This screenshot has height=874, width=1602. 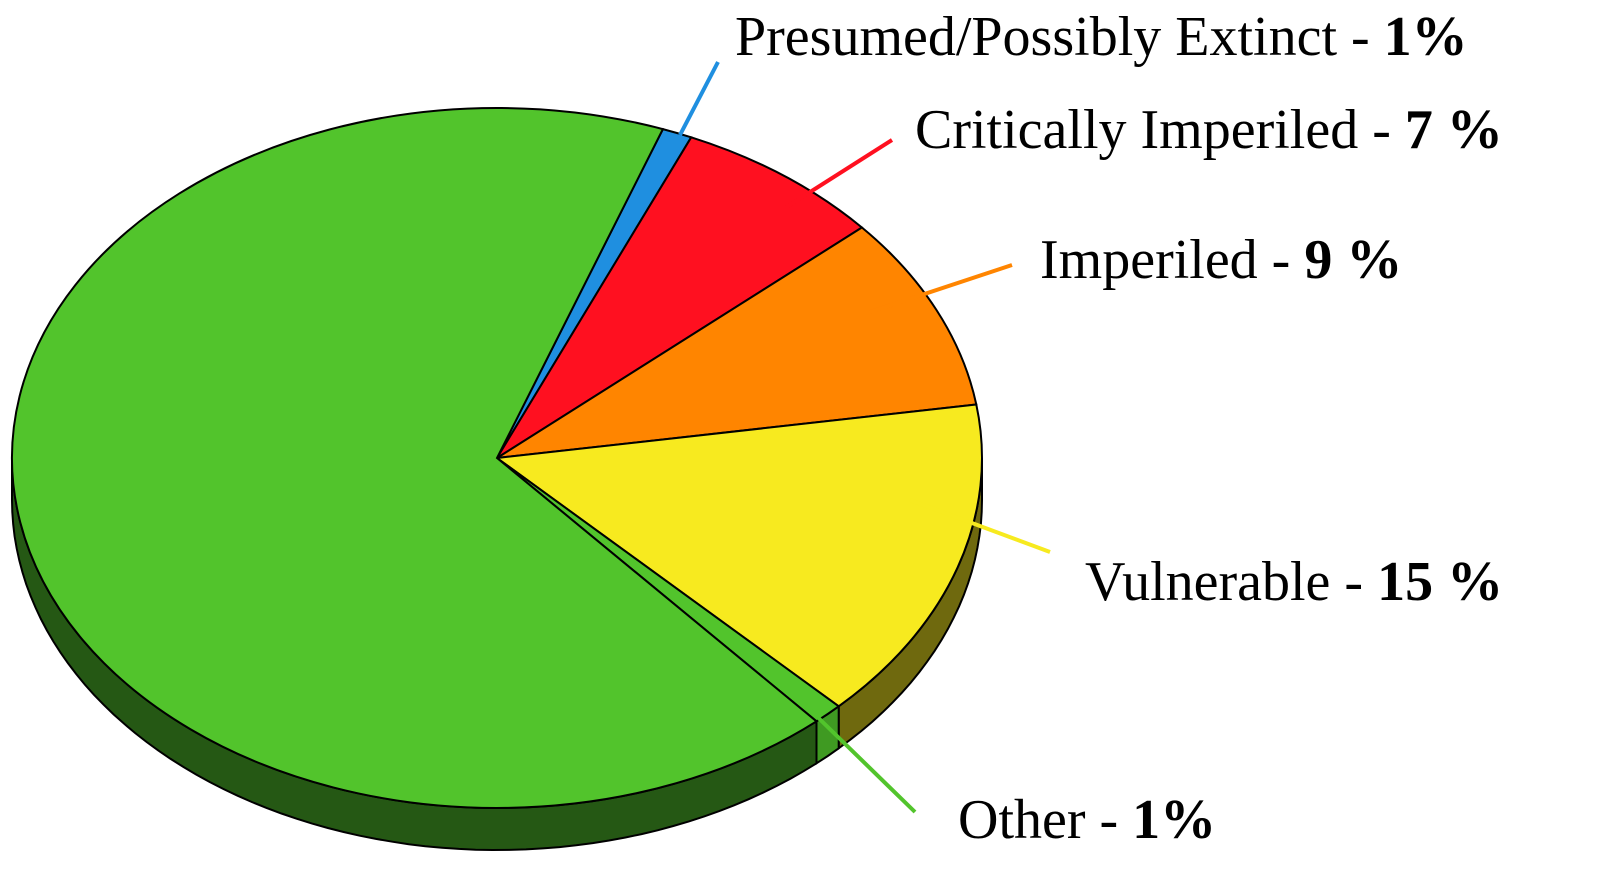 I want to click on slice-label: Vulnerable -15 %, so click(x=1294, y=582).